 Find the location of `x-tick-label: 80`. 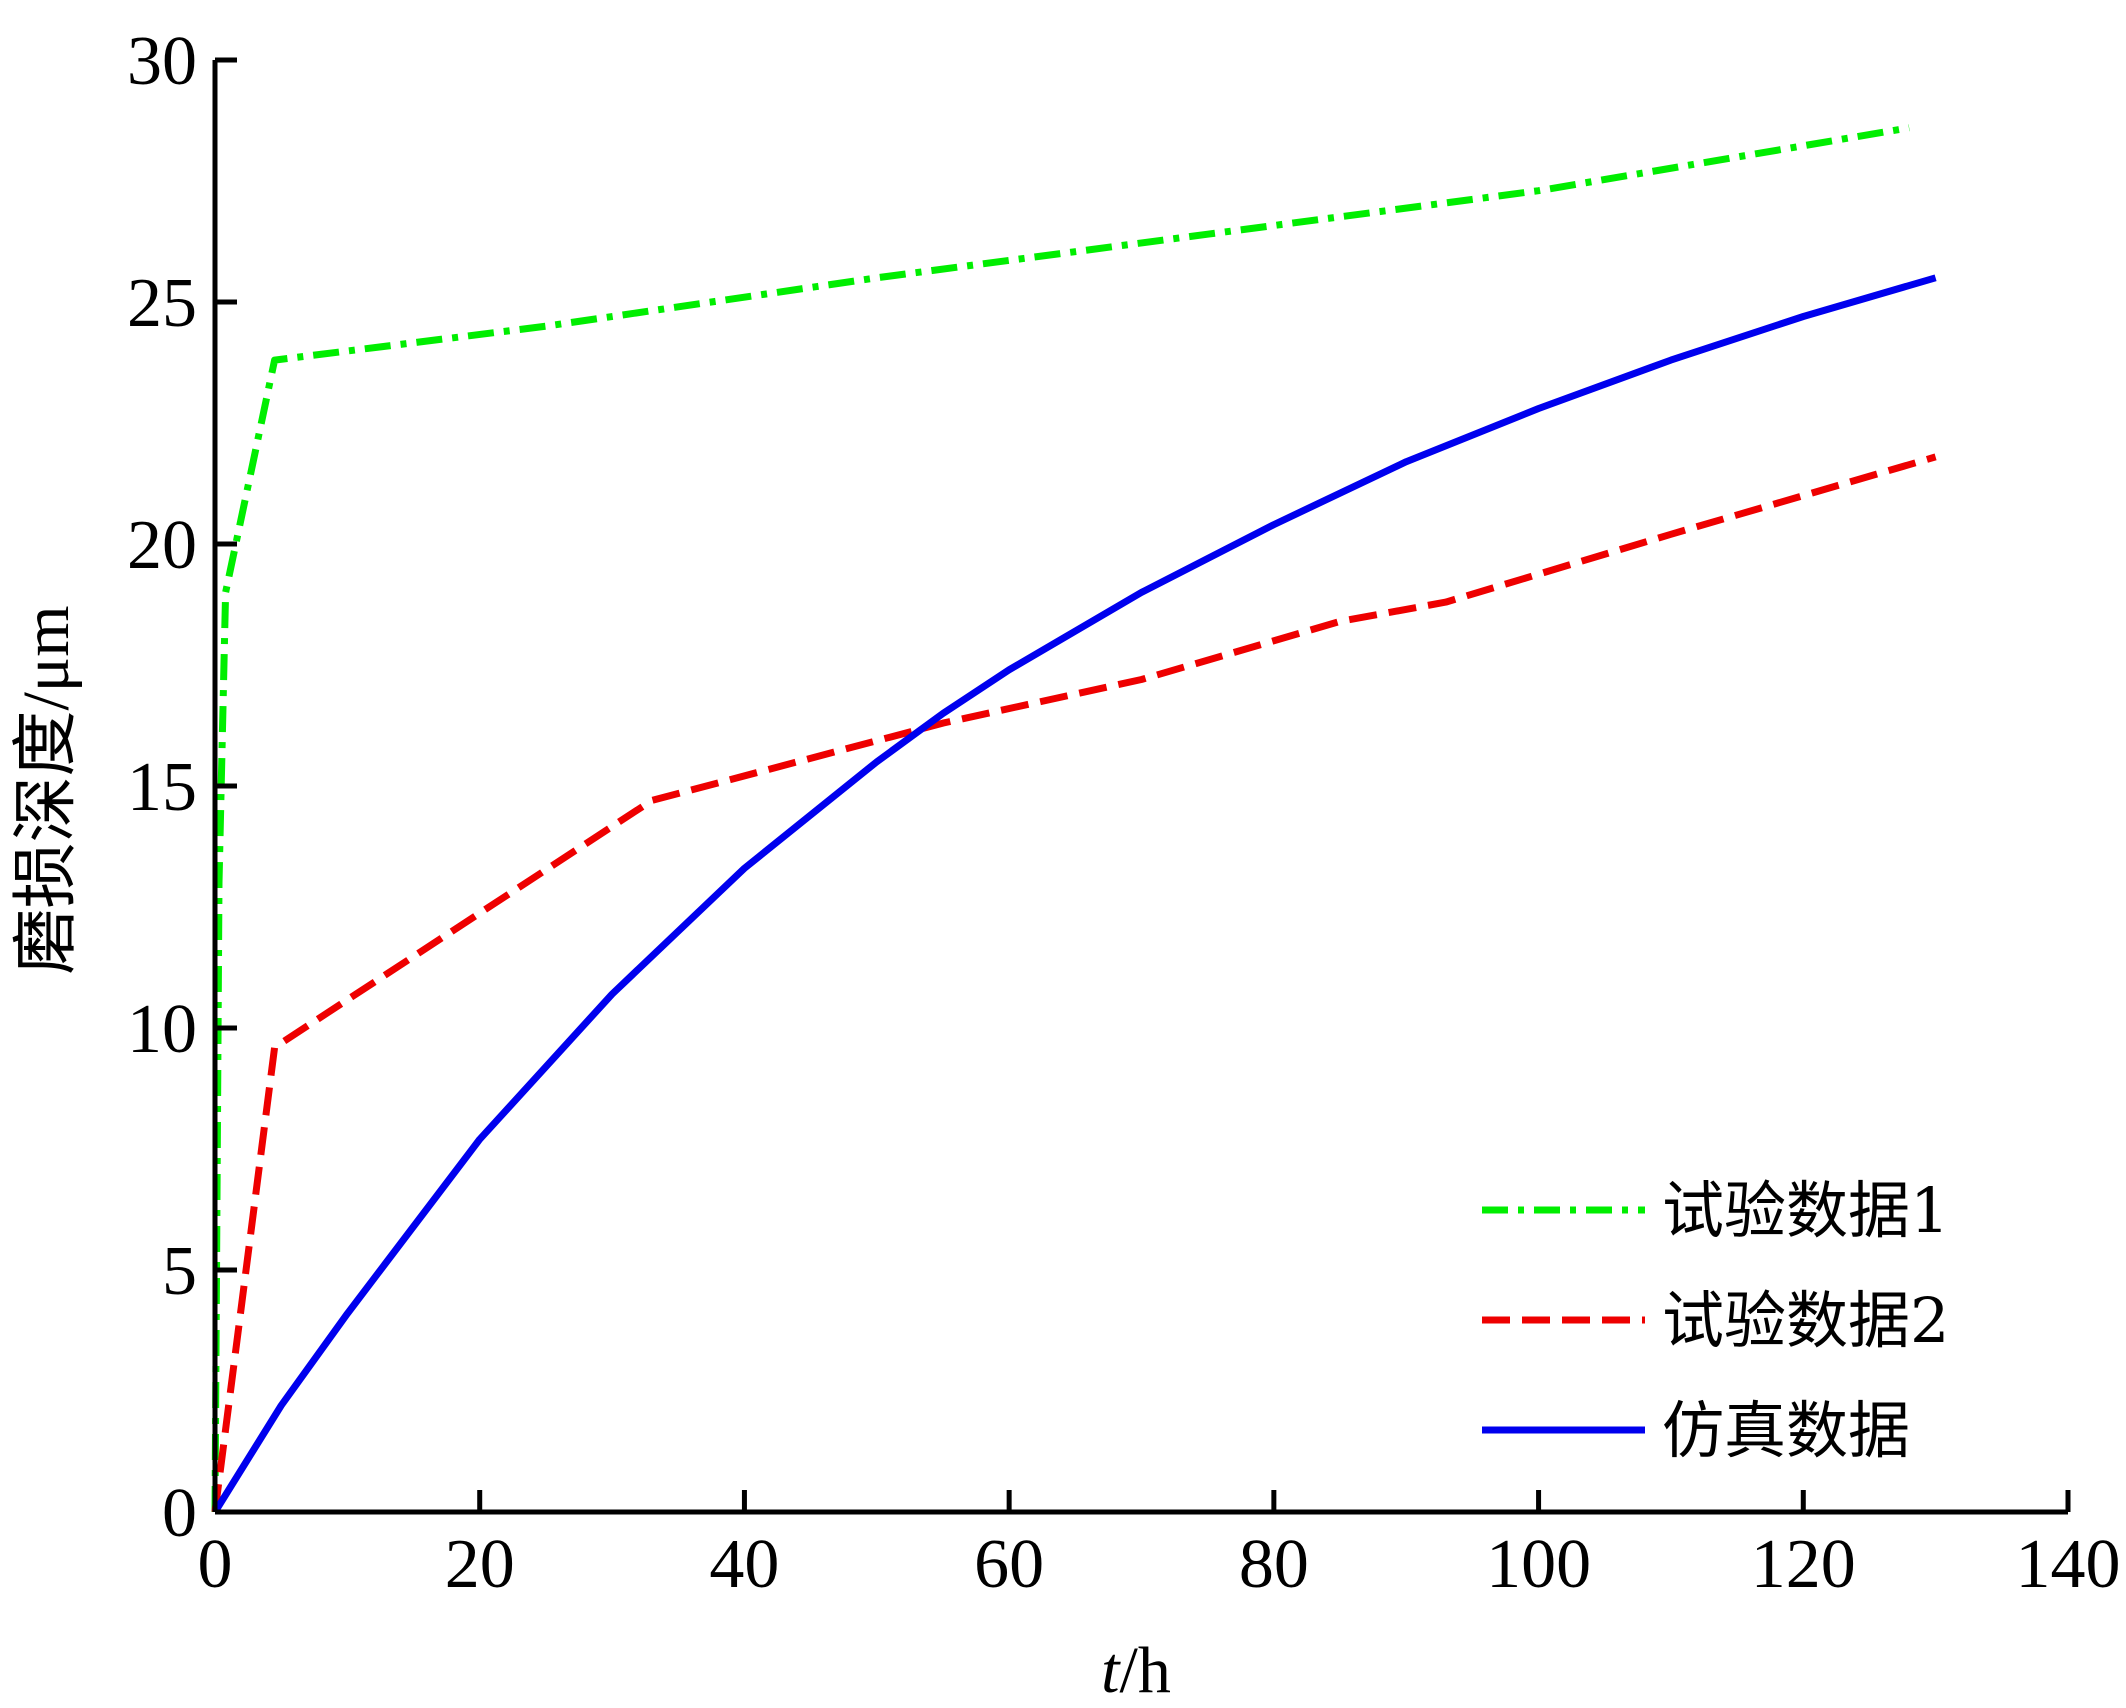

x-tick-label: 80 is located at coordinates (1274, 1564).